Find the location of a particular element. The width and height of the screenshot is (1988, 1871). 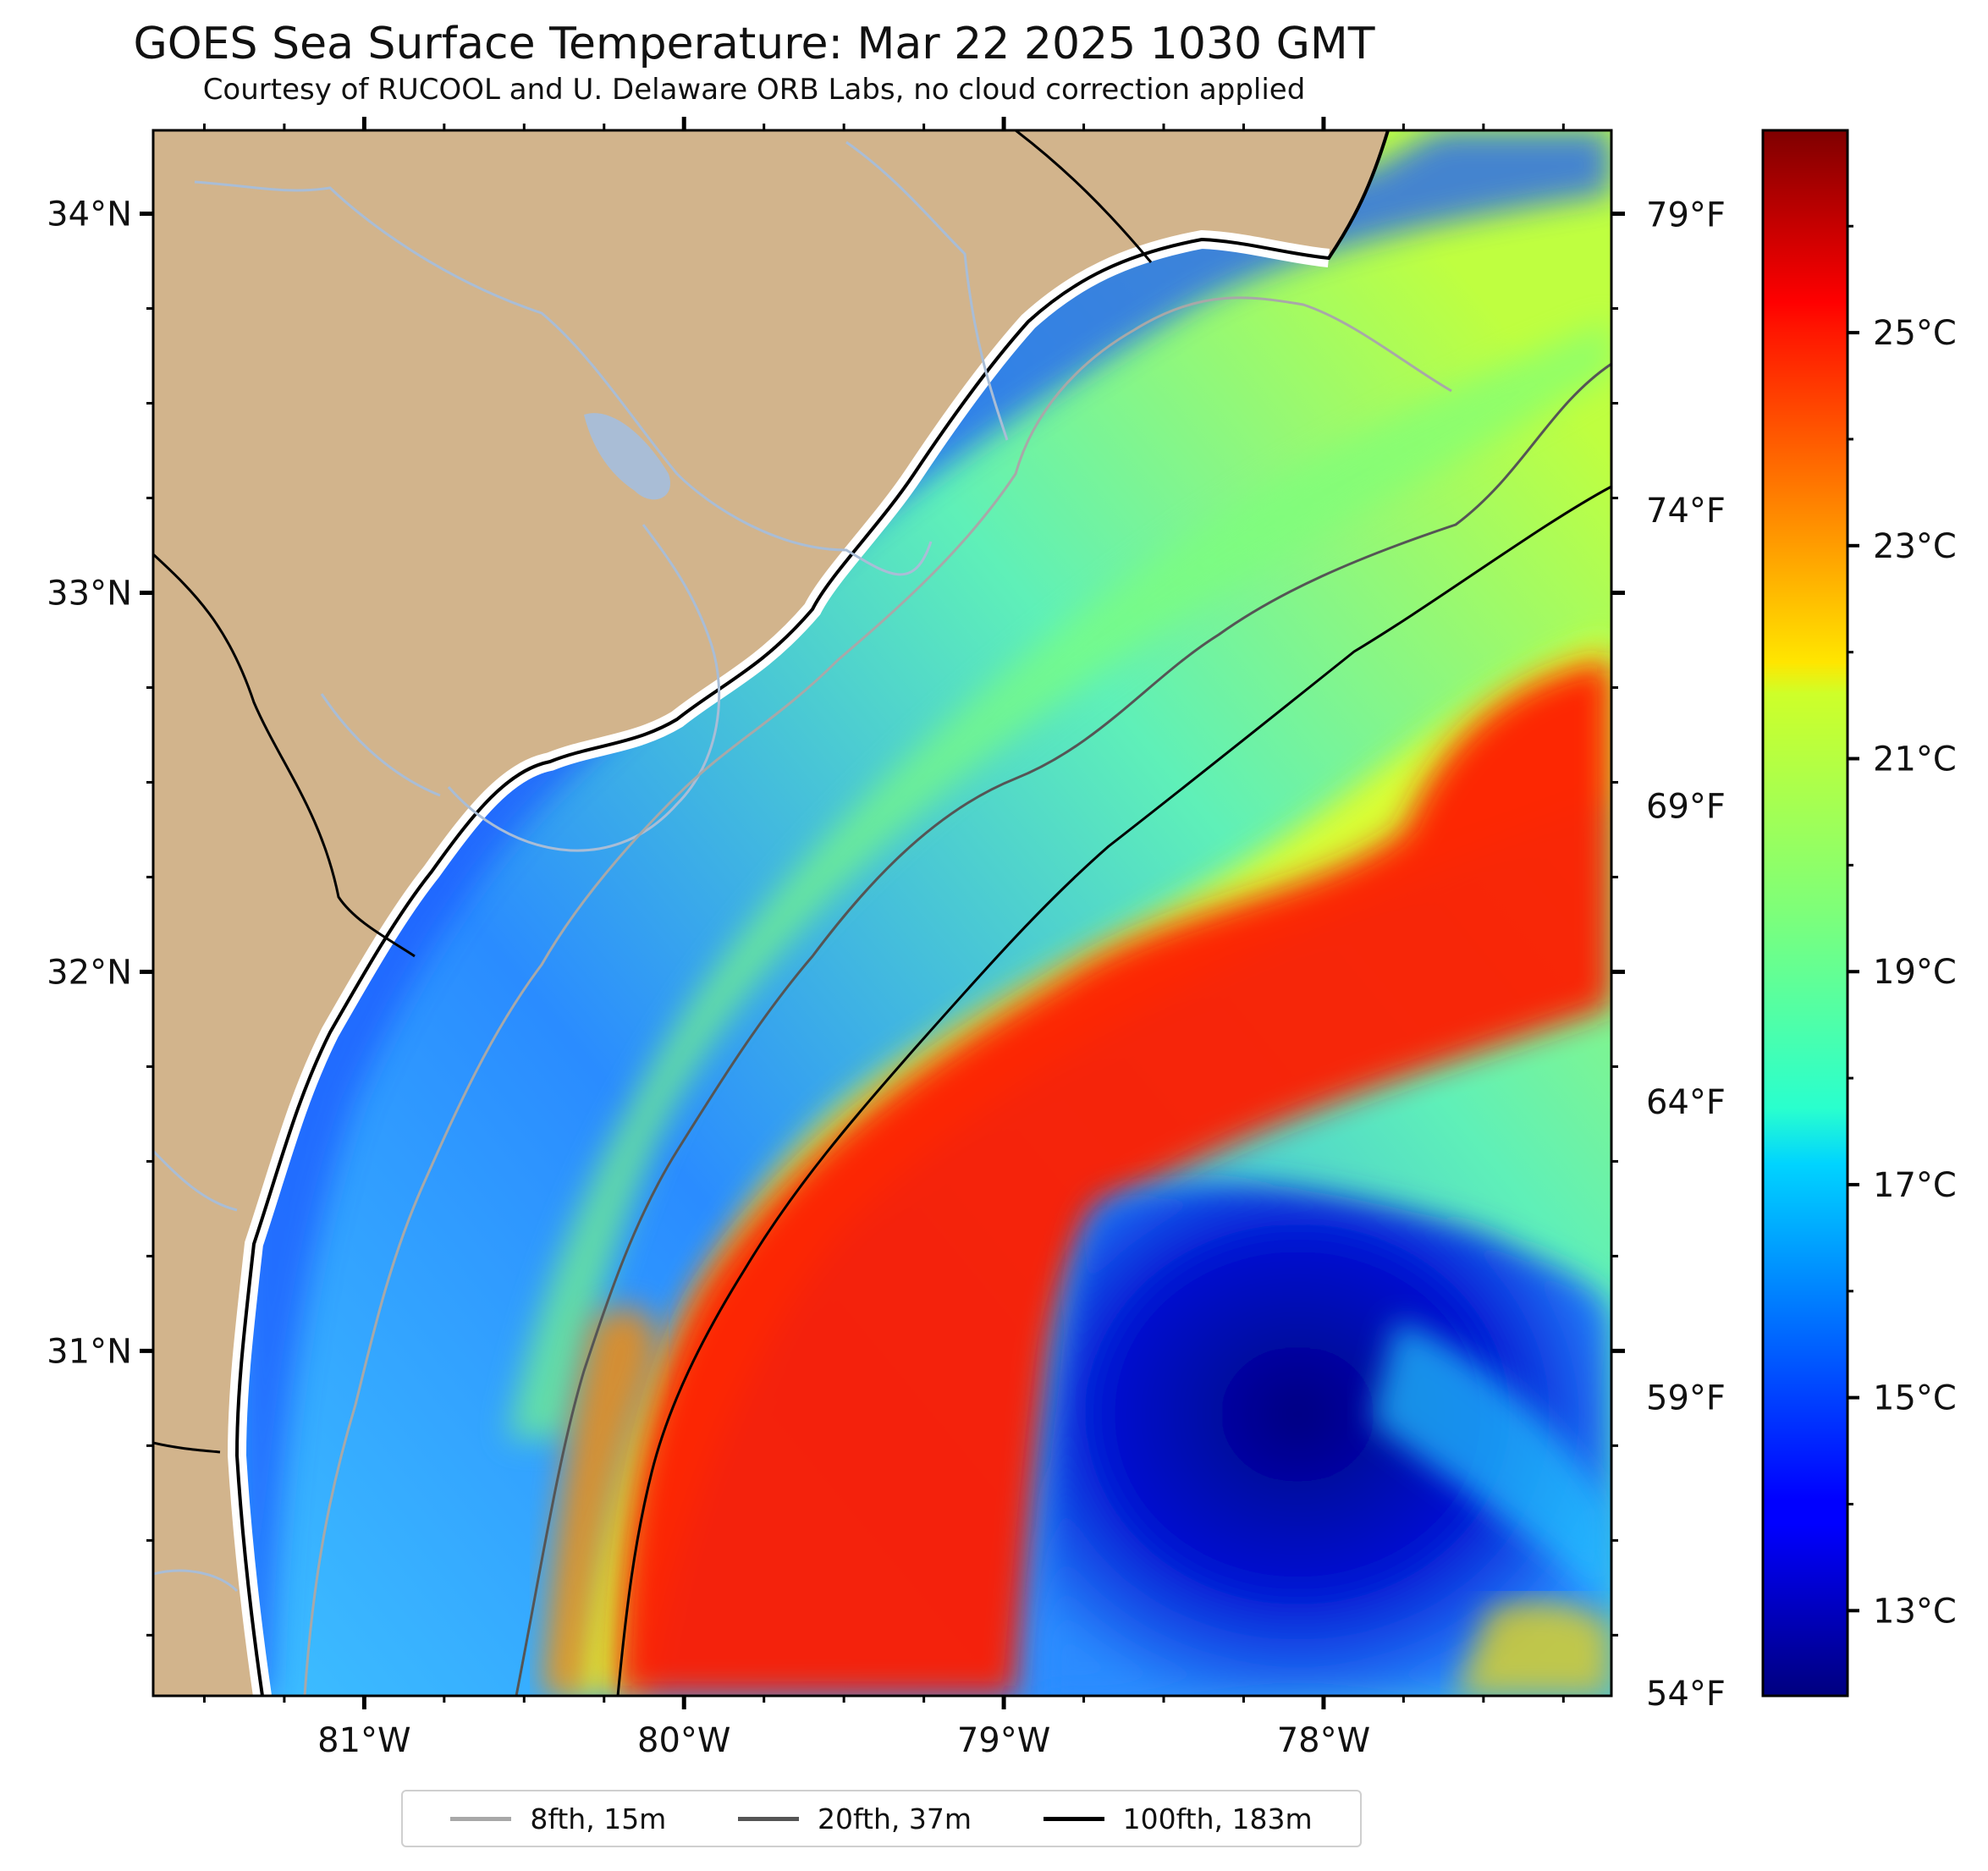

colorbar-tick-label: 23°C is located at coordinates (1915, 547).